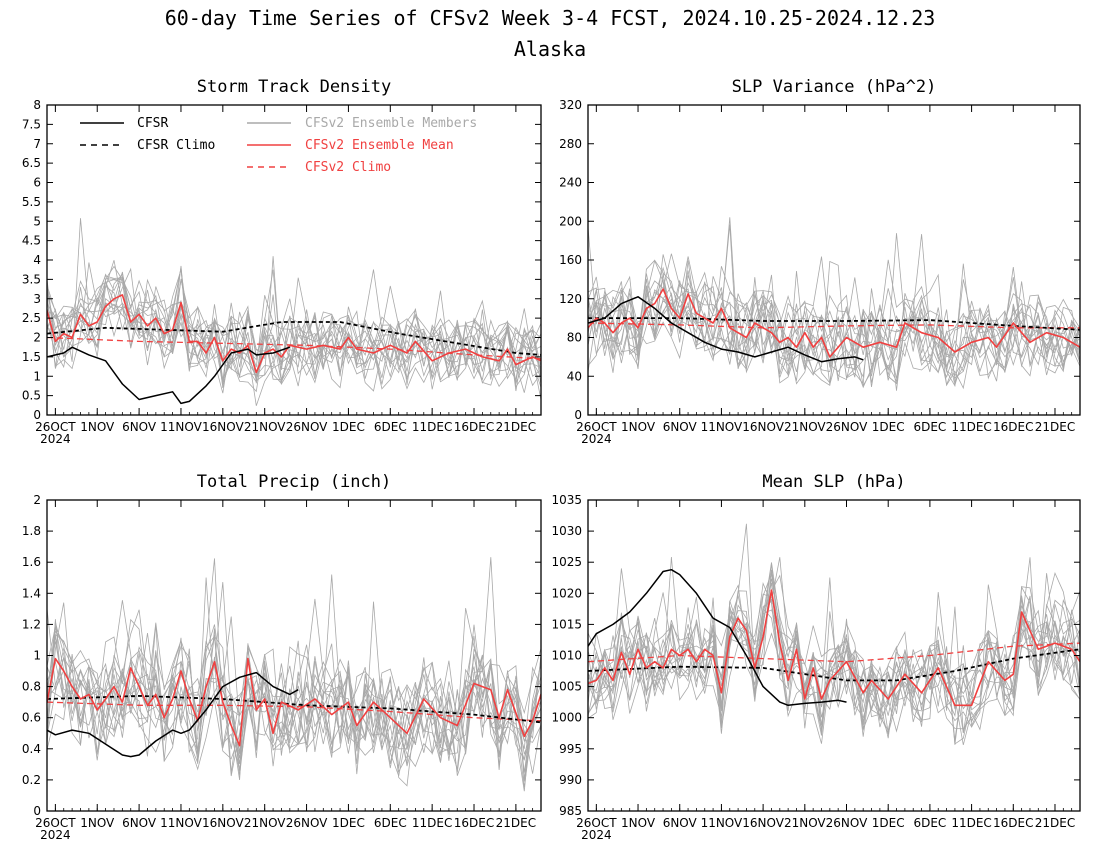 The width and height of the screenshot is (1100, 850). I want to click on legend-cfsr-climo-label: CFSR Climo, so click(176, 145).